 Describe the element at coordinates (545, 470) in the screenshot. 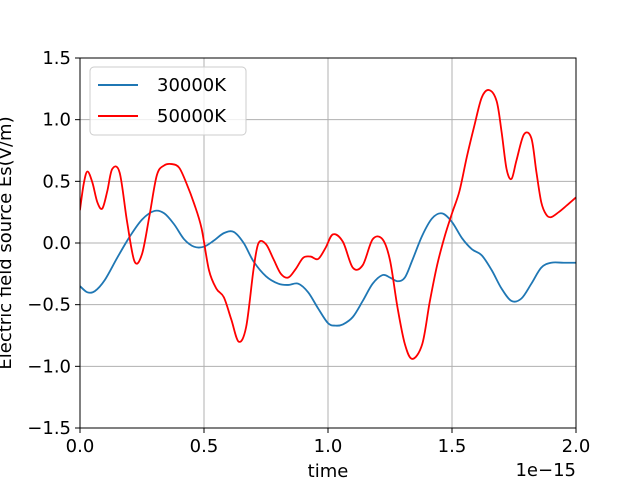

I see `x-offset-label: 1e−15` at that location.